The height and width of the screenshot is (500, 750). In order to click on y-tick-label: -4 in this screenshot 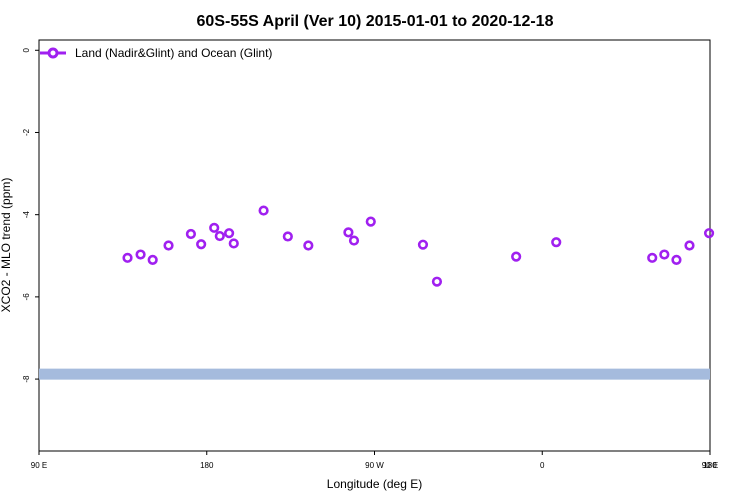, I will do `click(26, 215)`.